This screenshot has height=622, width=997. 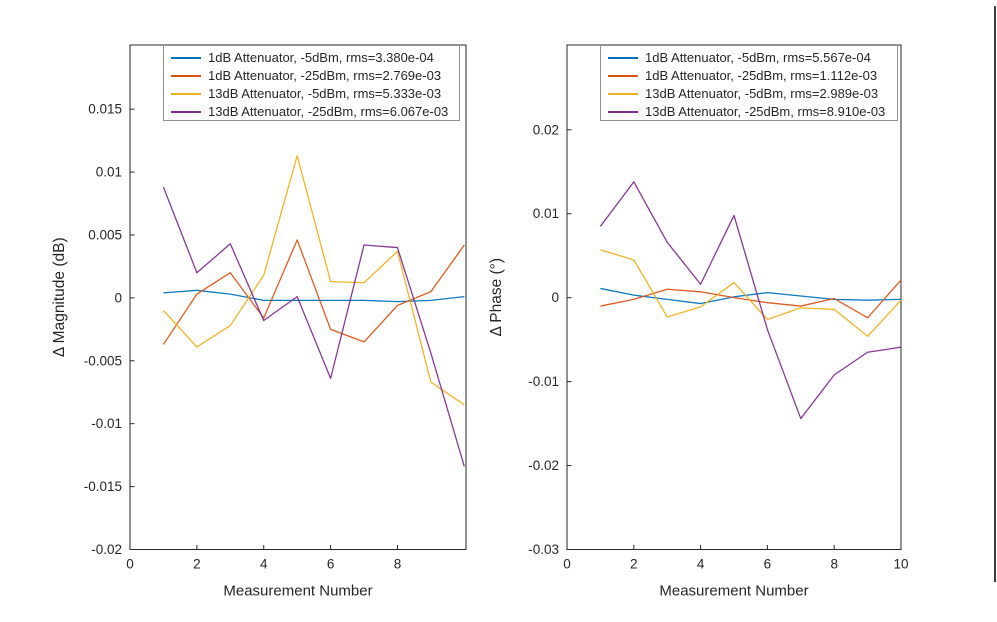 I want to click on y-tick-label: -0.005, so click(x=103, y=360).